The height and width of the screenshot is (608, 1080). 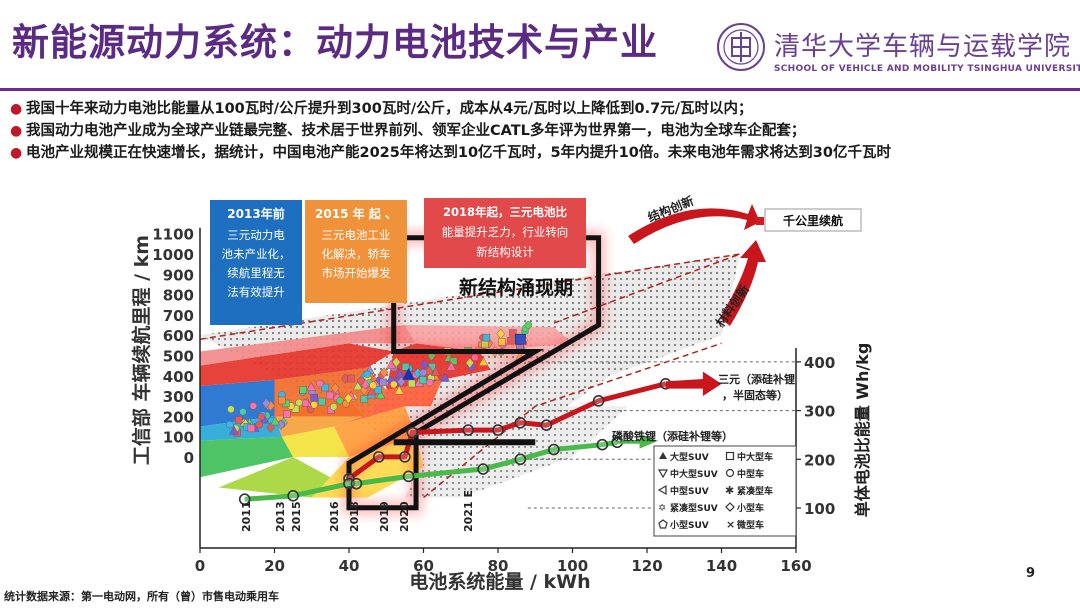 I want to click on year-label: 2018, so click(x=354, y=516).